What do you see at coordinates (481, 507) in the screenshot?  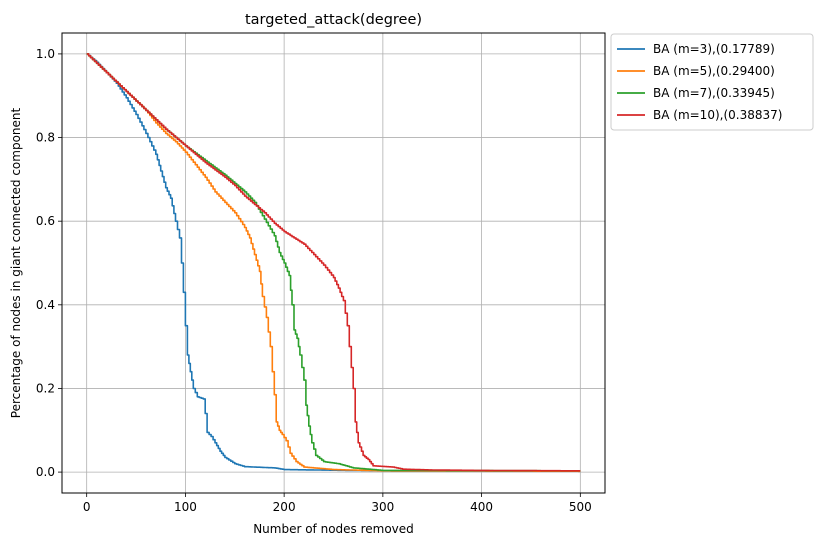 I see `x-tick-label: 400` at bounding box center [481, 507].